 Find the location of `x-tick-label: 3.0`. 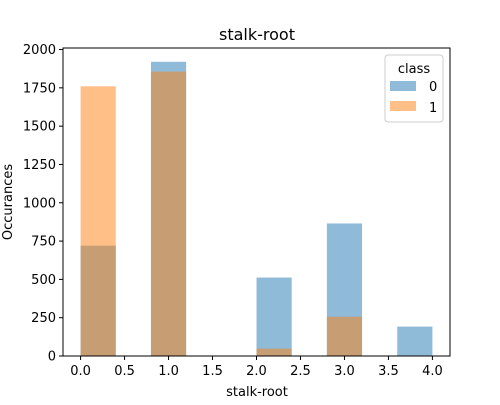

x-tick-label: 3.0 is located at coordinates (344, 371).